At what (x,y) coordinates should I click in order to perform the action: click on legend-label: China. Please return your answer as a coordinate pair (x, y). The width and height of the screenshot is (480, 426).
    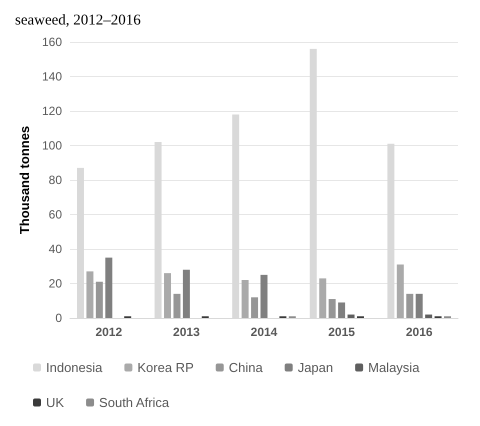
    Looking at the image, I should click on (246, 367).